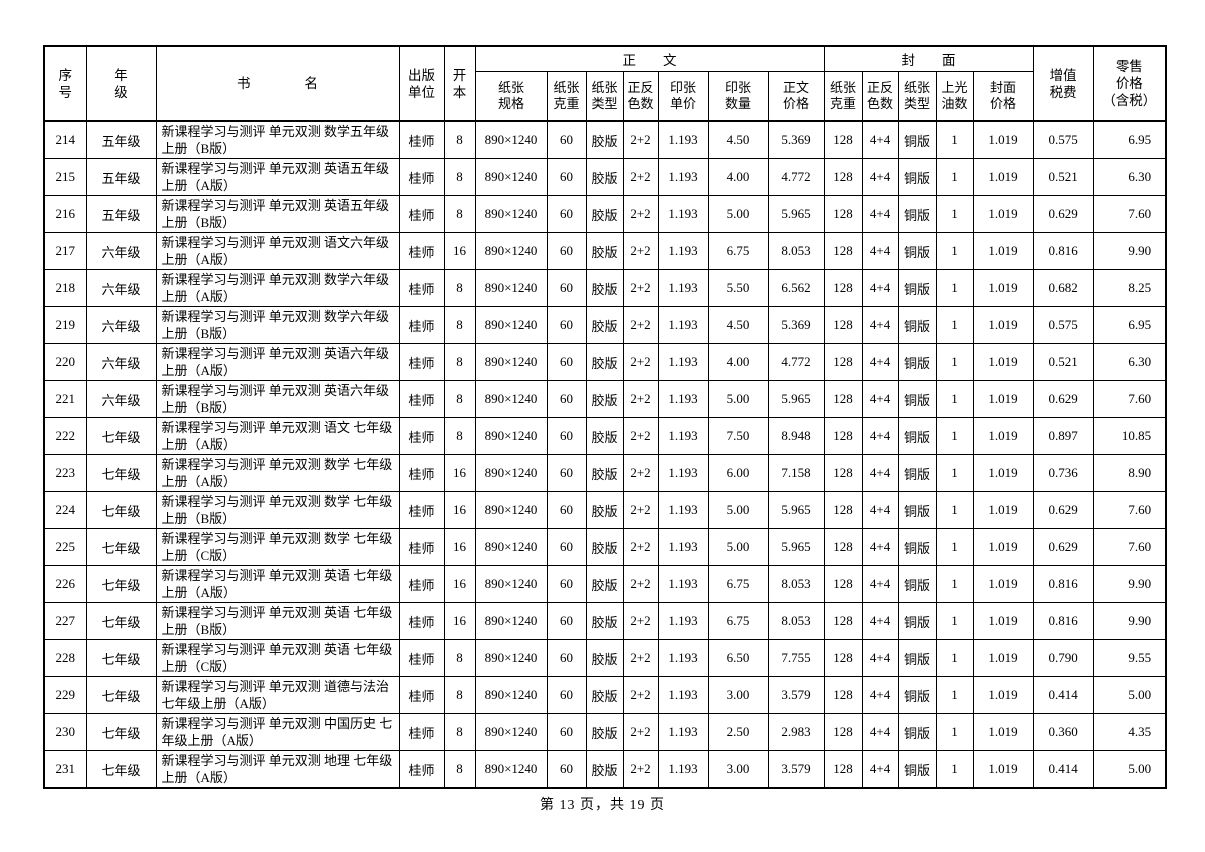  What do you see at coordinates (1129, 83) in the screenshot?
I see `col-header-retail-price: 零售 价格 （含税）` at bounding box center [1129, 83].